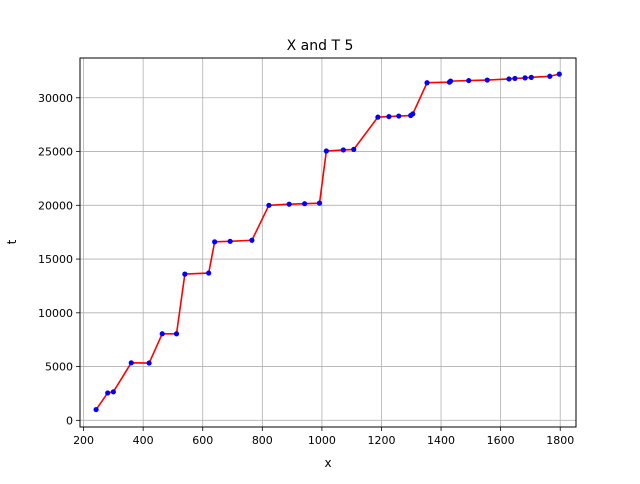 This screenshot has height=484, width=640. What do you see at coordinates (560, 440) in the screenshot?
I see `x-tick-label: 1800` at bounding box center [560, 440].